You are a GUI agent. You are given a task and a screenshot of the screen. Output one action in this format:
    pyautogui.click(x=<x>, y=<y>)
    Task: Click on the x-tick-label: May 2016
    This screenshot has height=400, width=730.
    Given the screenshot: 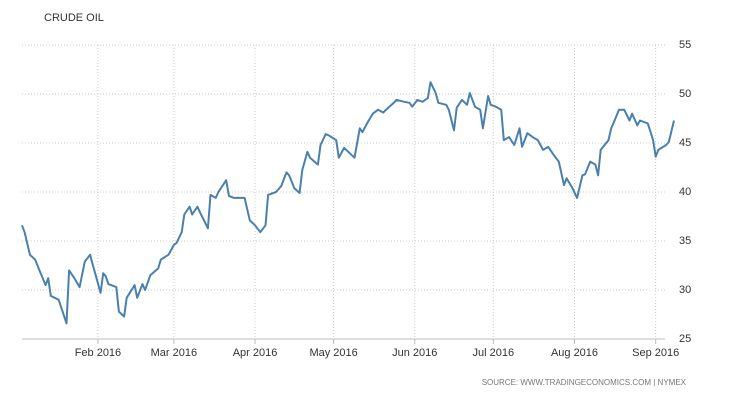 What is the action you would take?
    pyautogui.click(x=333, y=353)
    